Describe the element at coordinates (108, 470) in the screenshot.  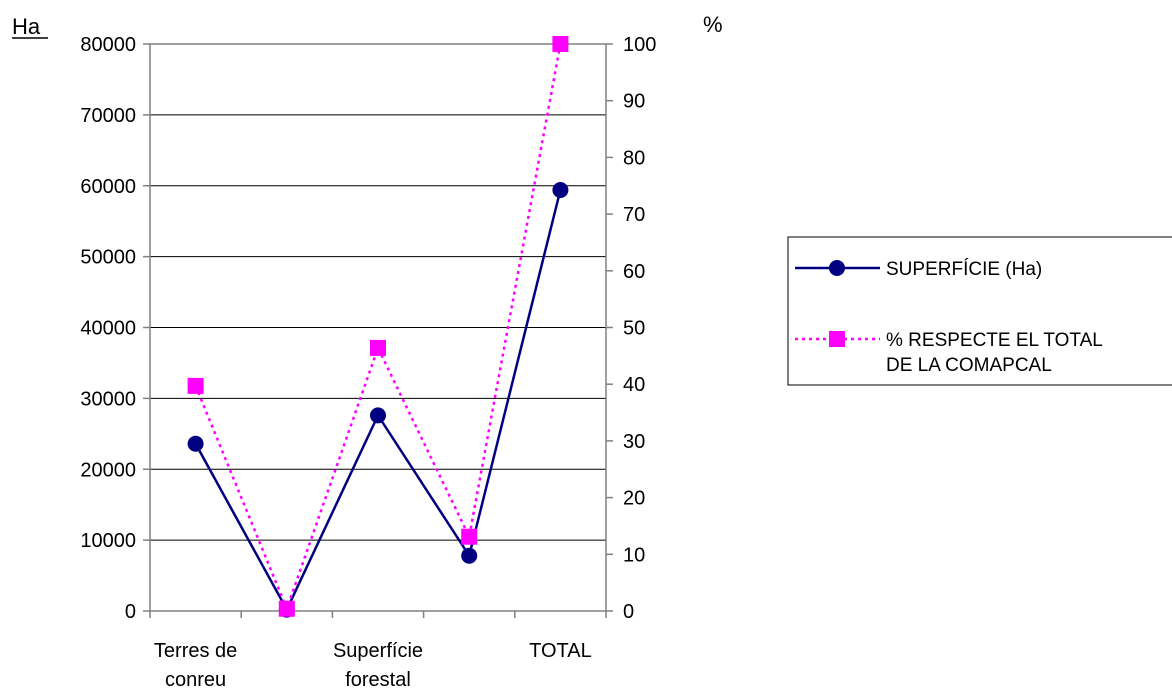
I see `left-tick-label: 20000` at that location.